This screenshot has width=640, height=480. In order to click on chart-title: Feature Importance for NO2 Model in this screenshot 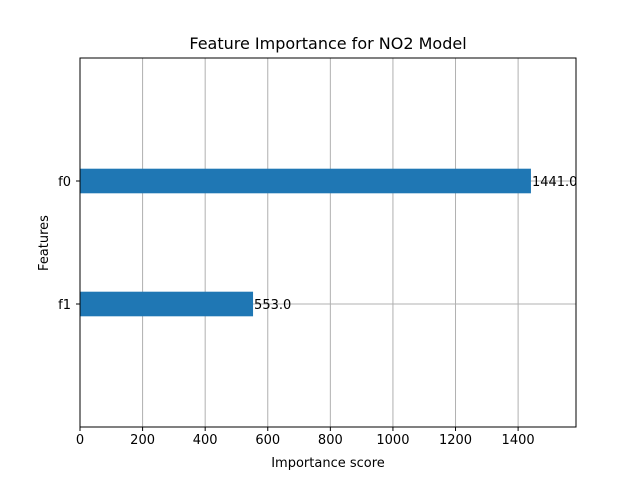, I will do `click(327, 43)`.